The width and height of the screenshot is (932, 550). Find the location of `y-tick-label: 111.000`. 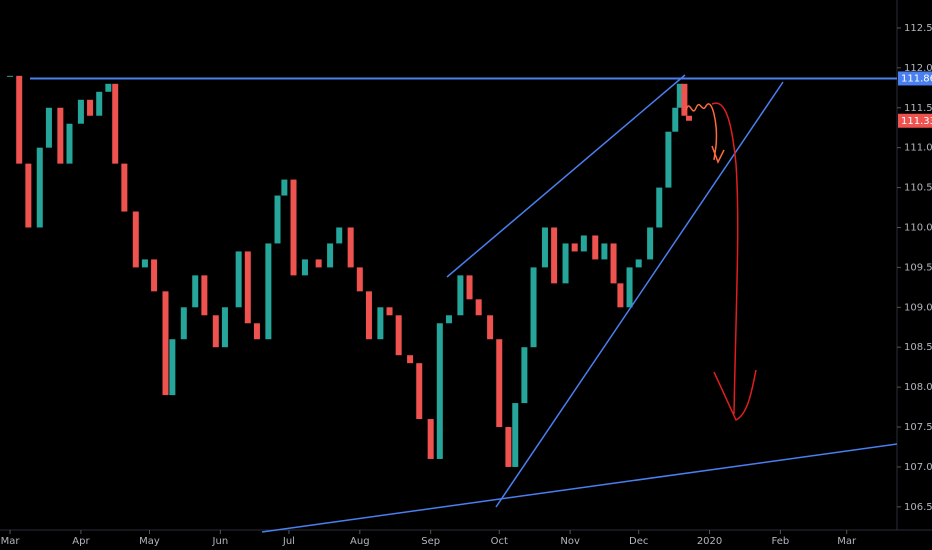

y-tick-label: 111.000 is located at coordinates (918, 148).